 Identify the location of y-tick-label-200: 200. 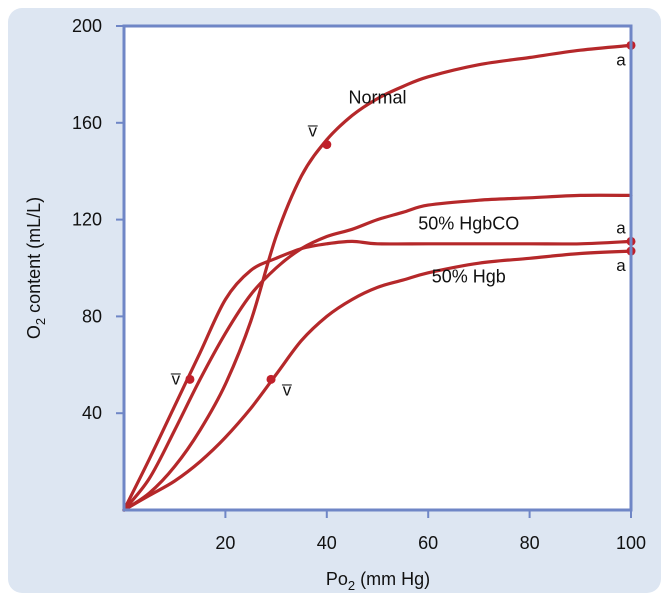
(87, 26).